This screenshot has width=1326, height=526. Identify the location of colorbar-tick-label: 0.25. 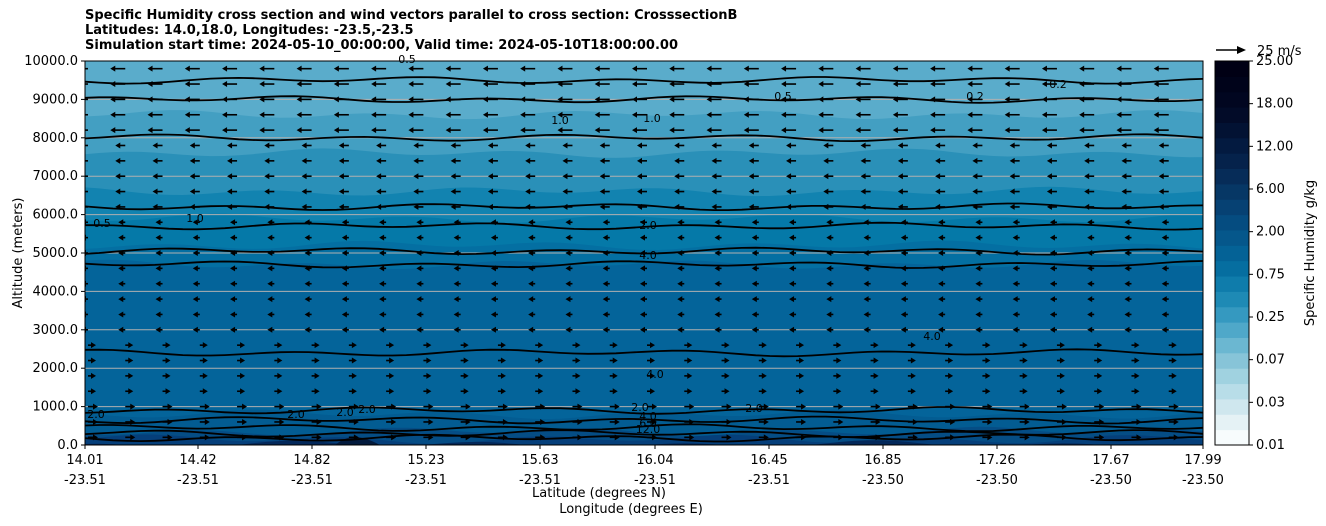
(1270, 317).